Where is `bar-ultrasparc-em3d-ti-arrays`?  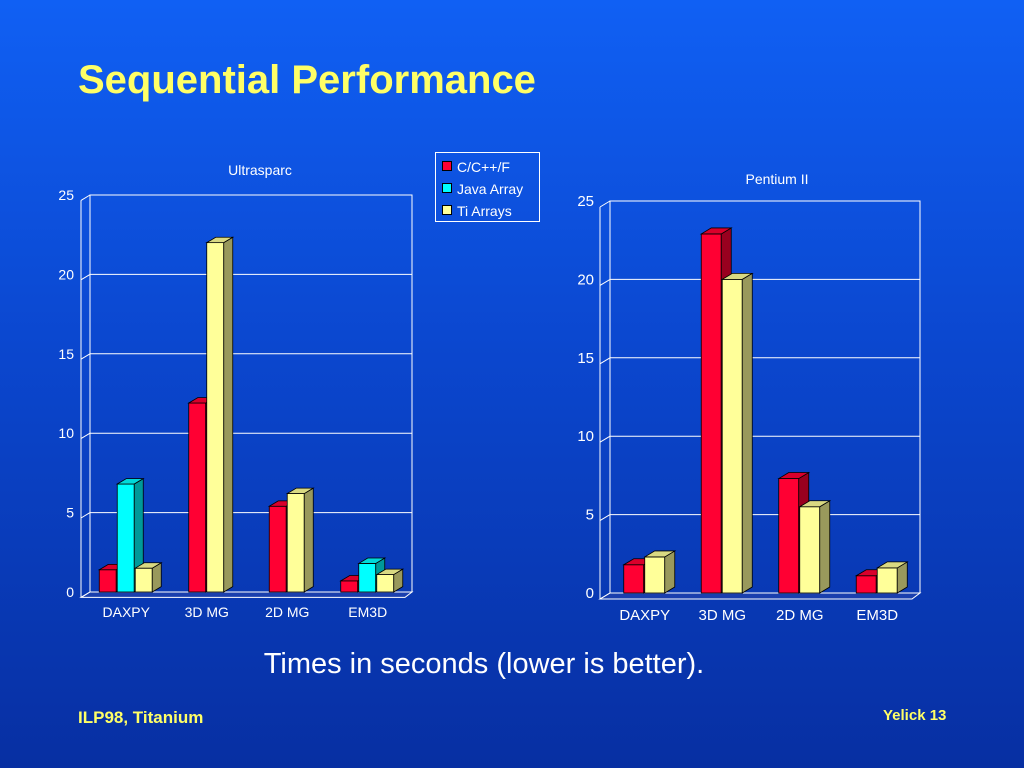 bar-ultrasparc-em3d-ti-arrays is located at coordinates (385, 583).